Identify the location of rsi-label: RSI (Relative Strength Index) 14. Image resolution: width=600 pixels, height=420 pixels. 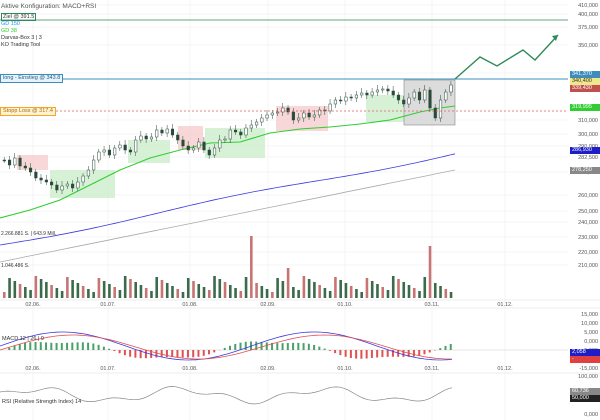
(42, 402).